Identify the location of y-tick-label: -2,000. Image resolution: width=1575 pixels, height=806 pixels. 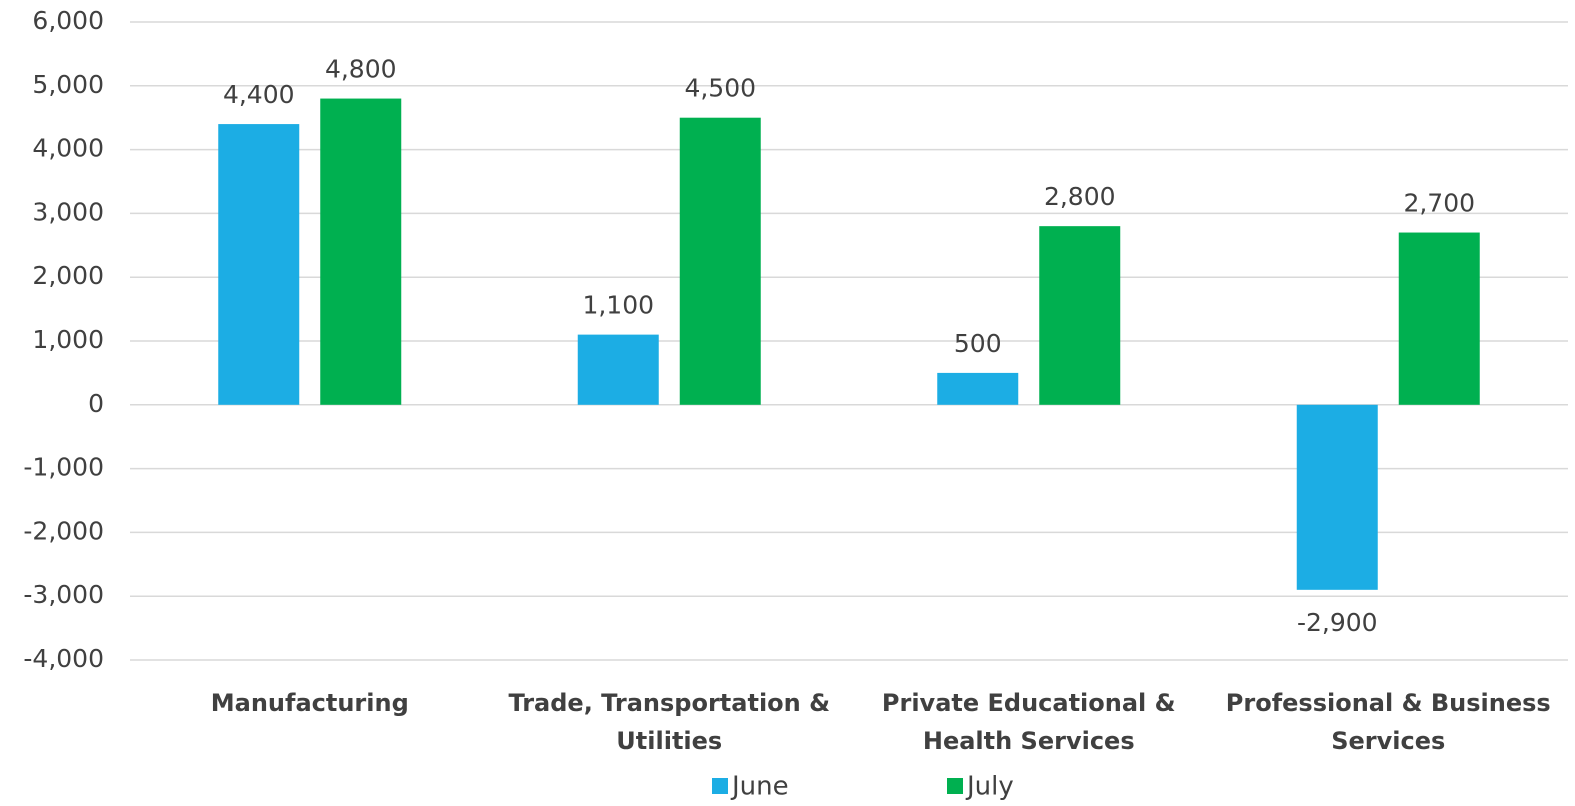
(63, 530).